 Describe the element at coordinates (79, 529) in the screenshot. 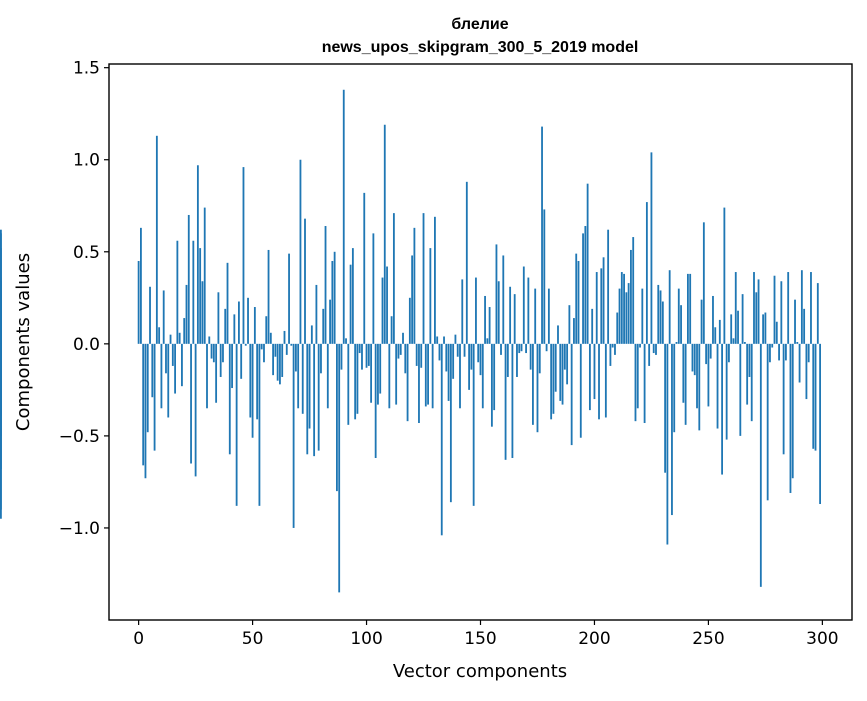

I see `y-tick-label: −1.0` at that location.